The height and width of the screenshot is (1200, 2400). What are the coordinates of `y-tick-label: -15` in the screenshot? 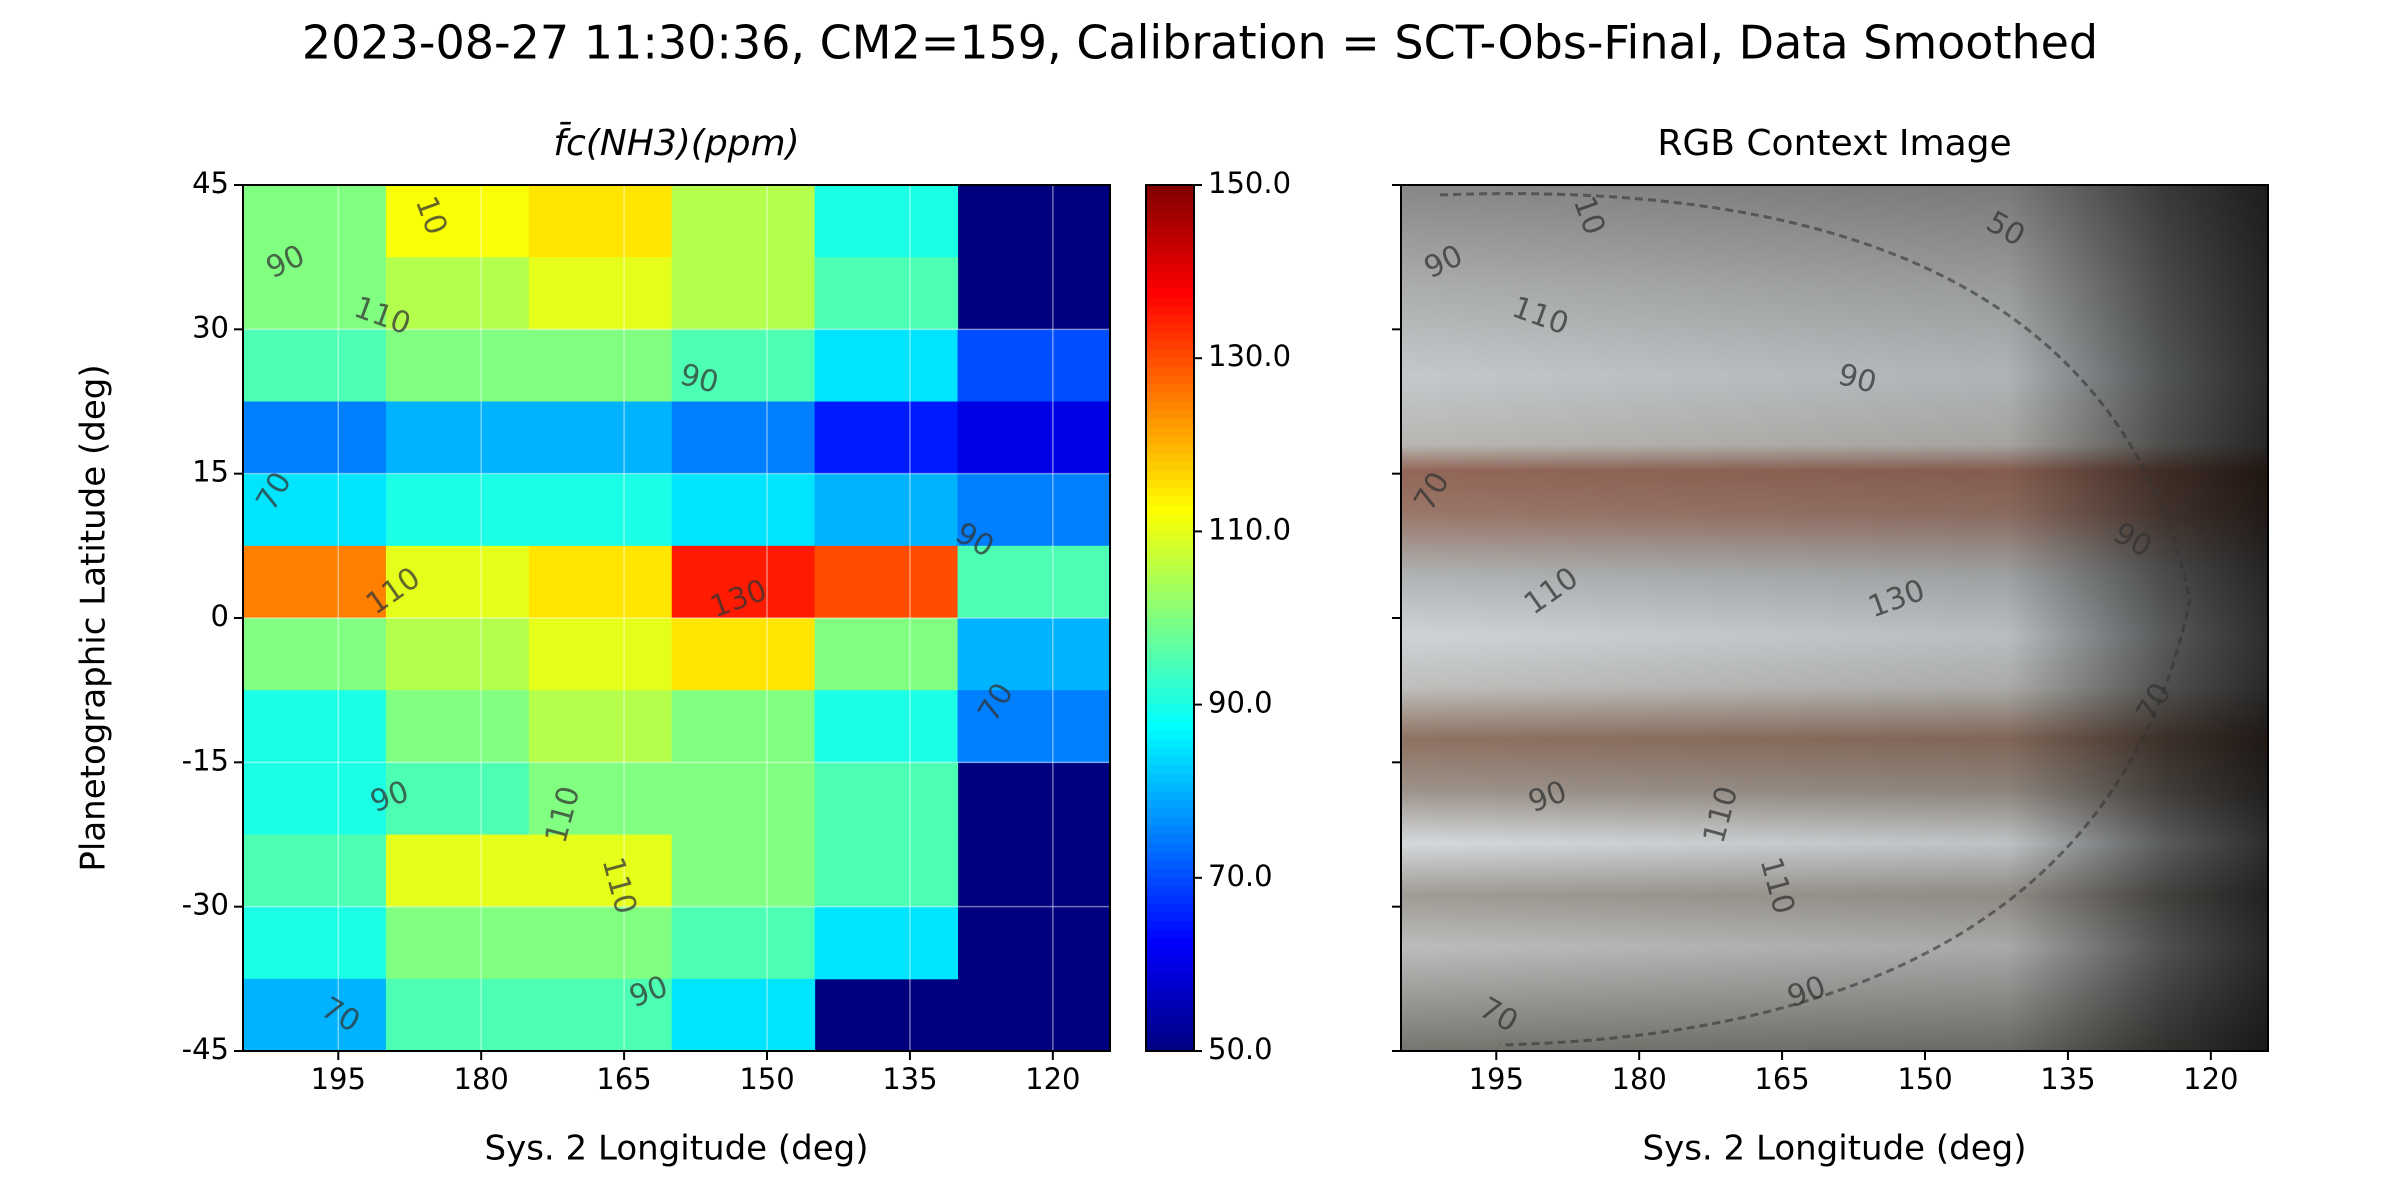 It's located at (205, 760).